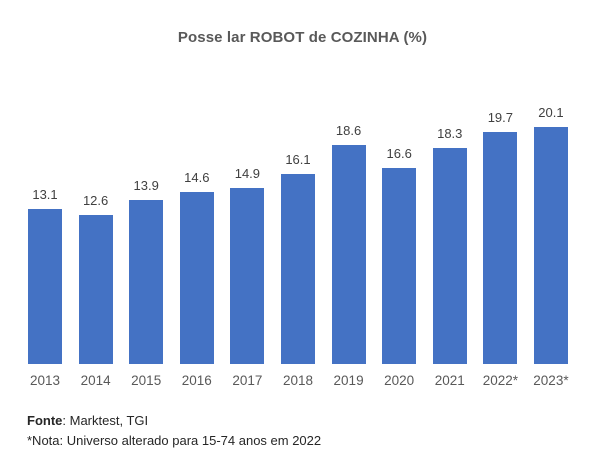  I want to click on bar-column: 12.6 2014, so click(95, 290).